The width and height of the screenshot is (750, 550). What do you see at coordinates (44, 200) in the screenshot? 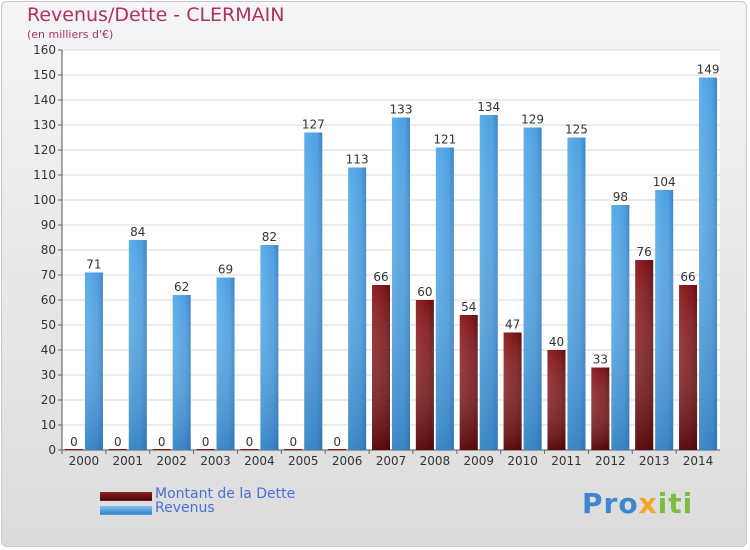
I see `y-tick-label: 100` at bounding box center [44, 200].